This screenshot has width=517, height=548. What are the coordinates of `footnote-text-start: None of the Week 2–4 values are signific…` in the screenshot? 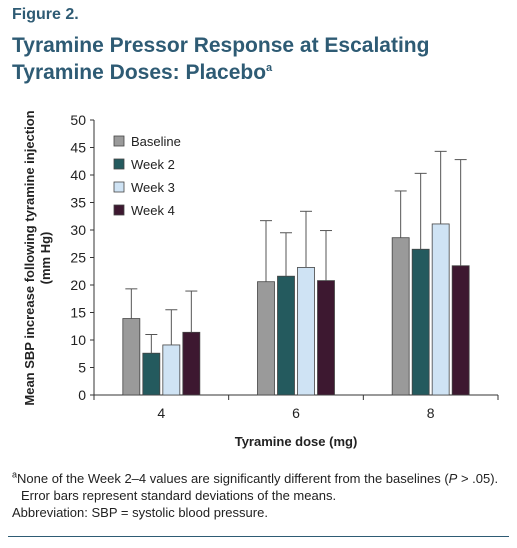 It's located at (233, 478).